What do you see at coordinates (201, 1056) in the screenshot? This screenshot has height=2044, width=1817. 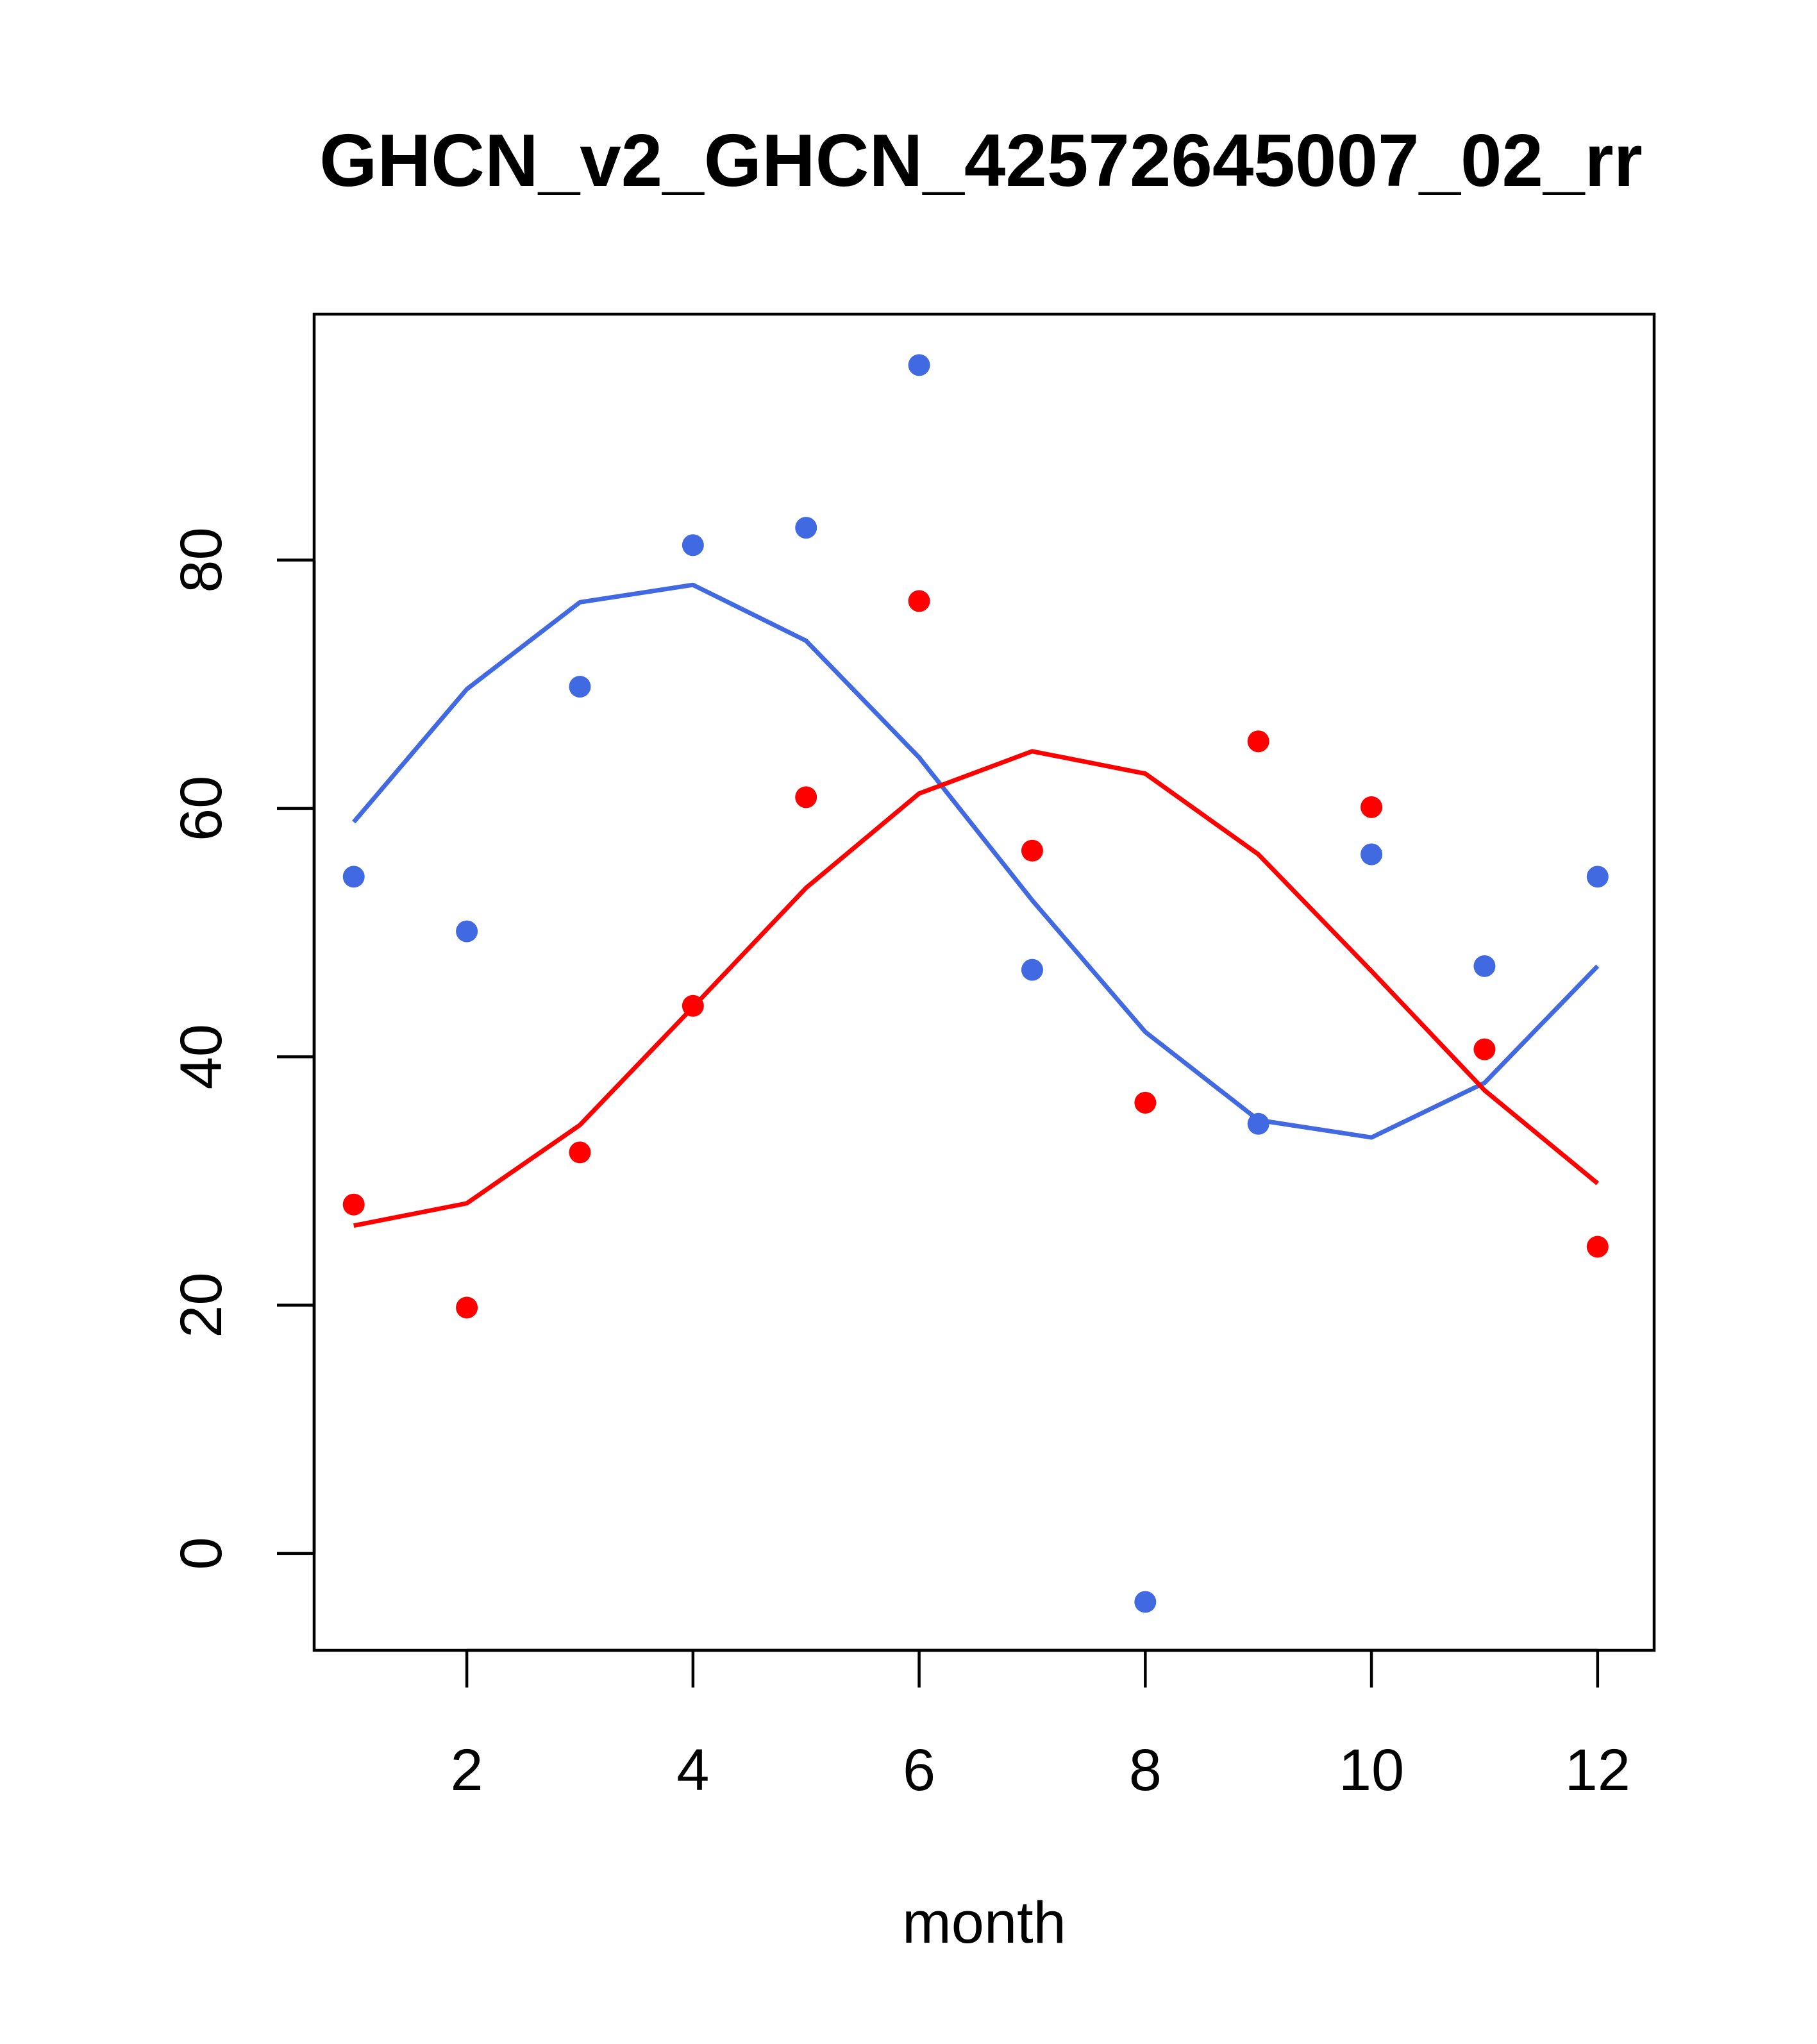 I see `y-tick-label-2: 40` at bounding box center [201, 1056].